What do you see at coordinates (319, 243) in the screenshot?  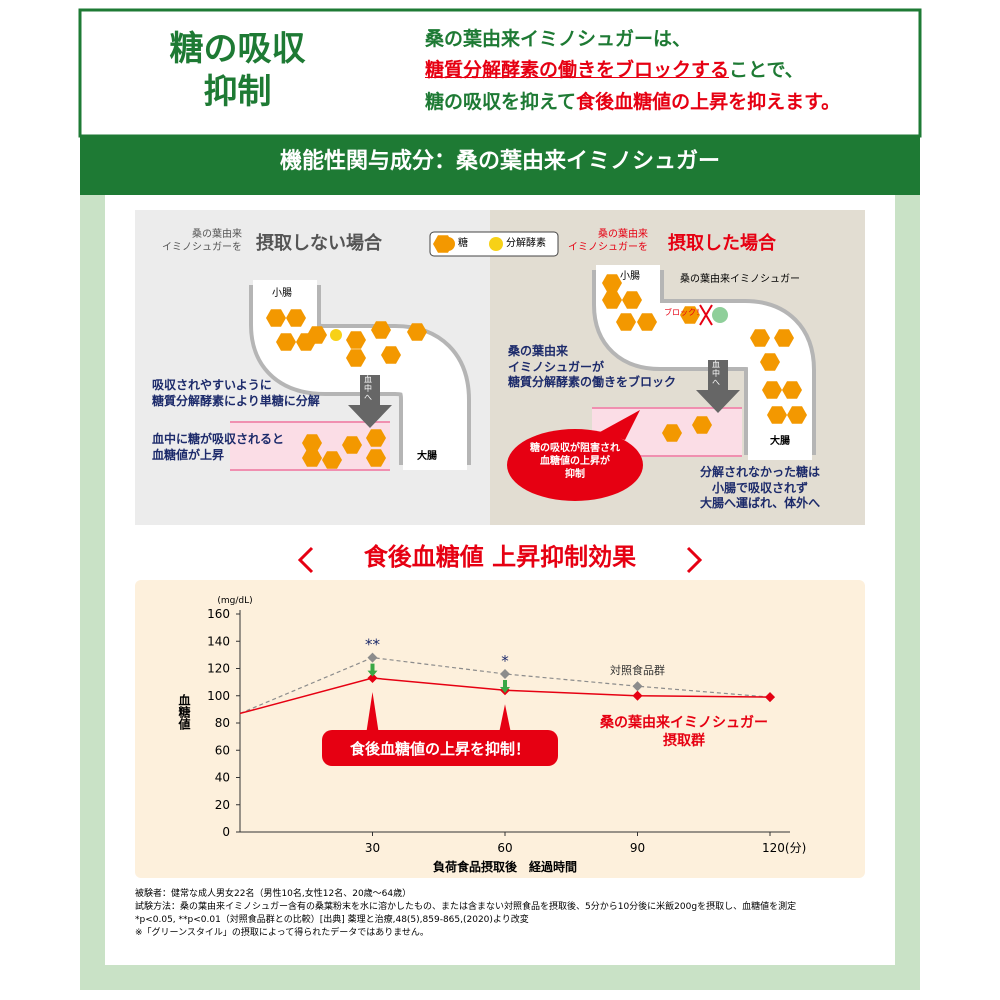 I see `panel-title: 摂取しない場合` at bounding box center [319, 243].